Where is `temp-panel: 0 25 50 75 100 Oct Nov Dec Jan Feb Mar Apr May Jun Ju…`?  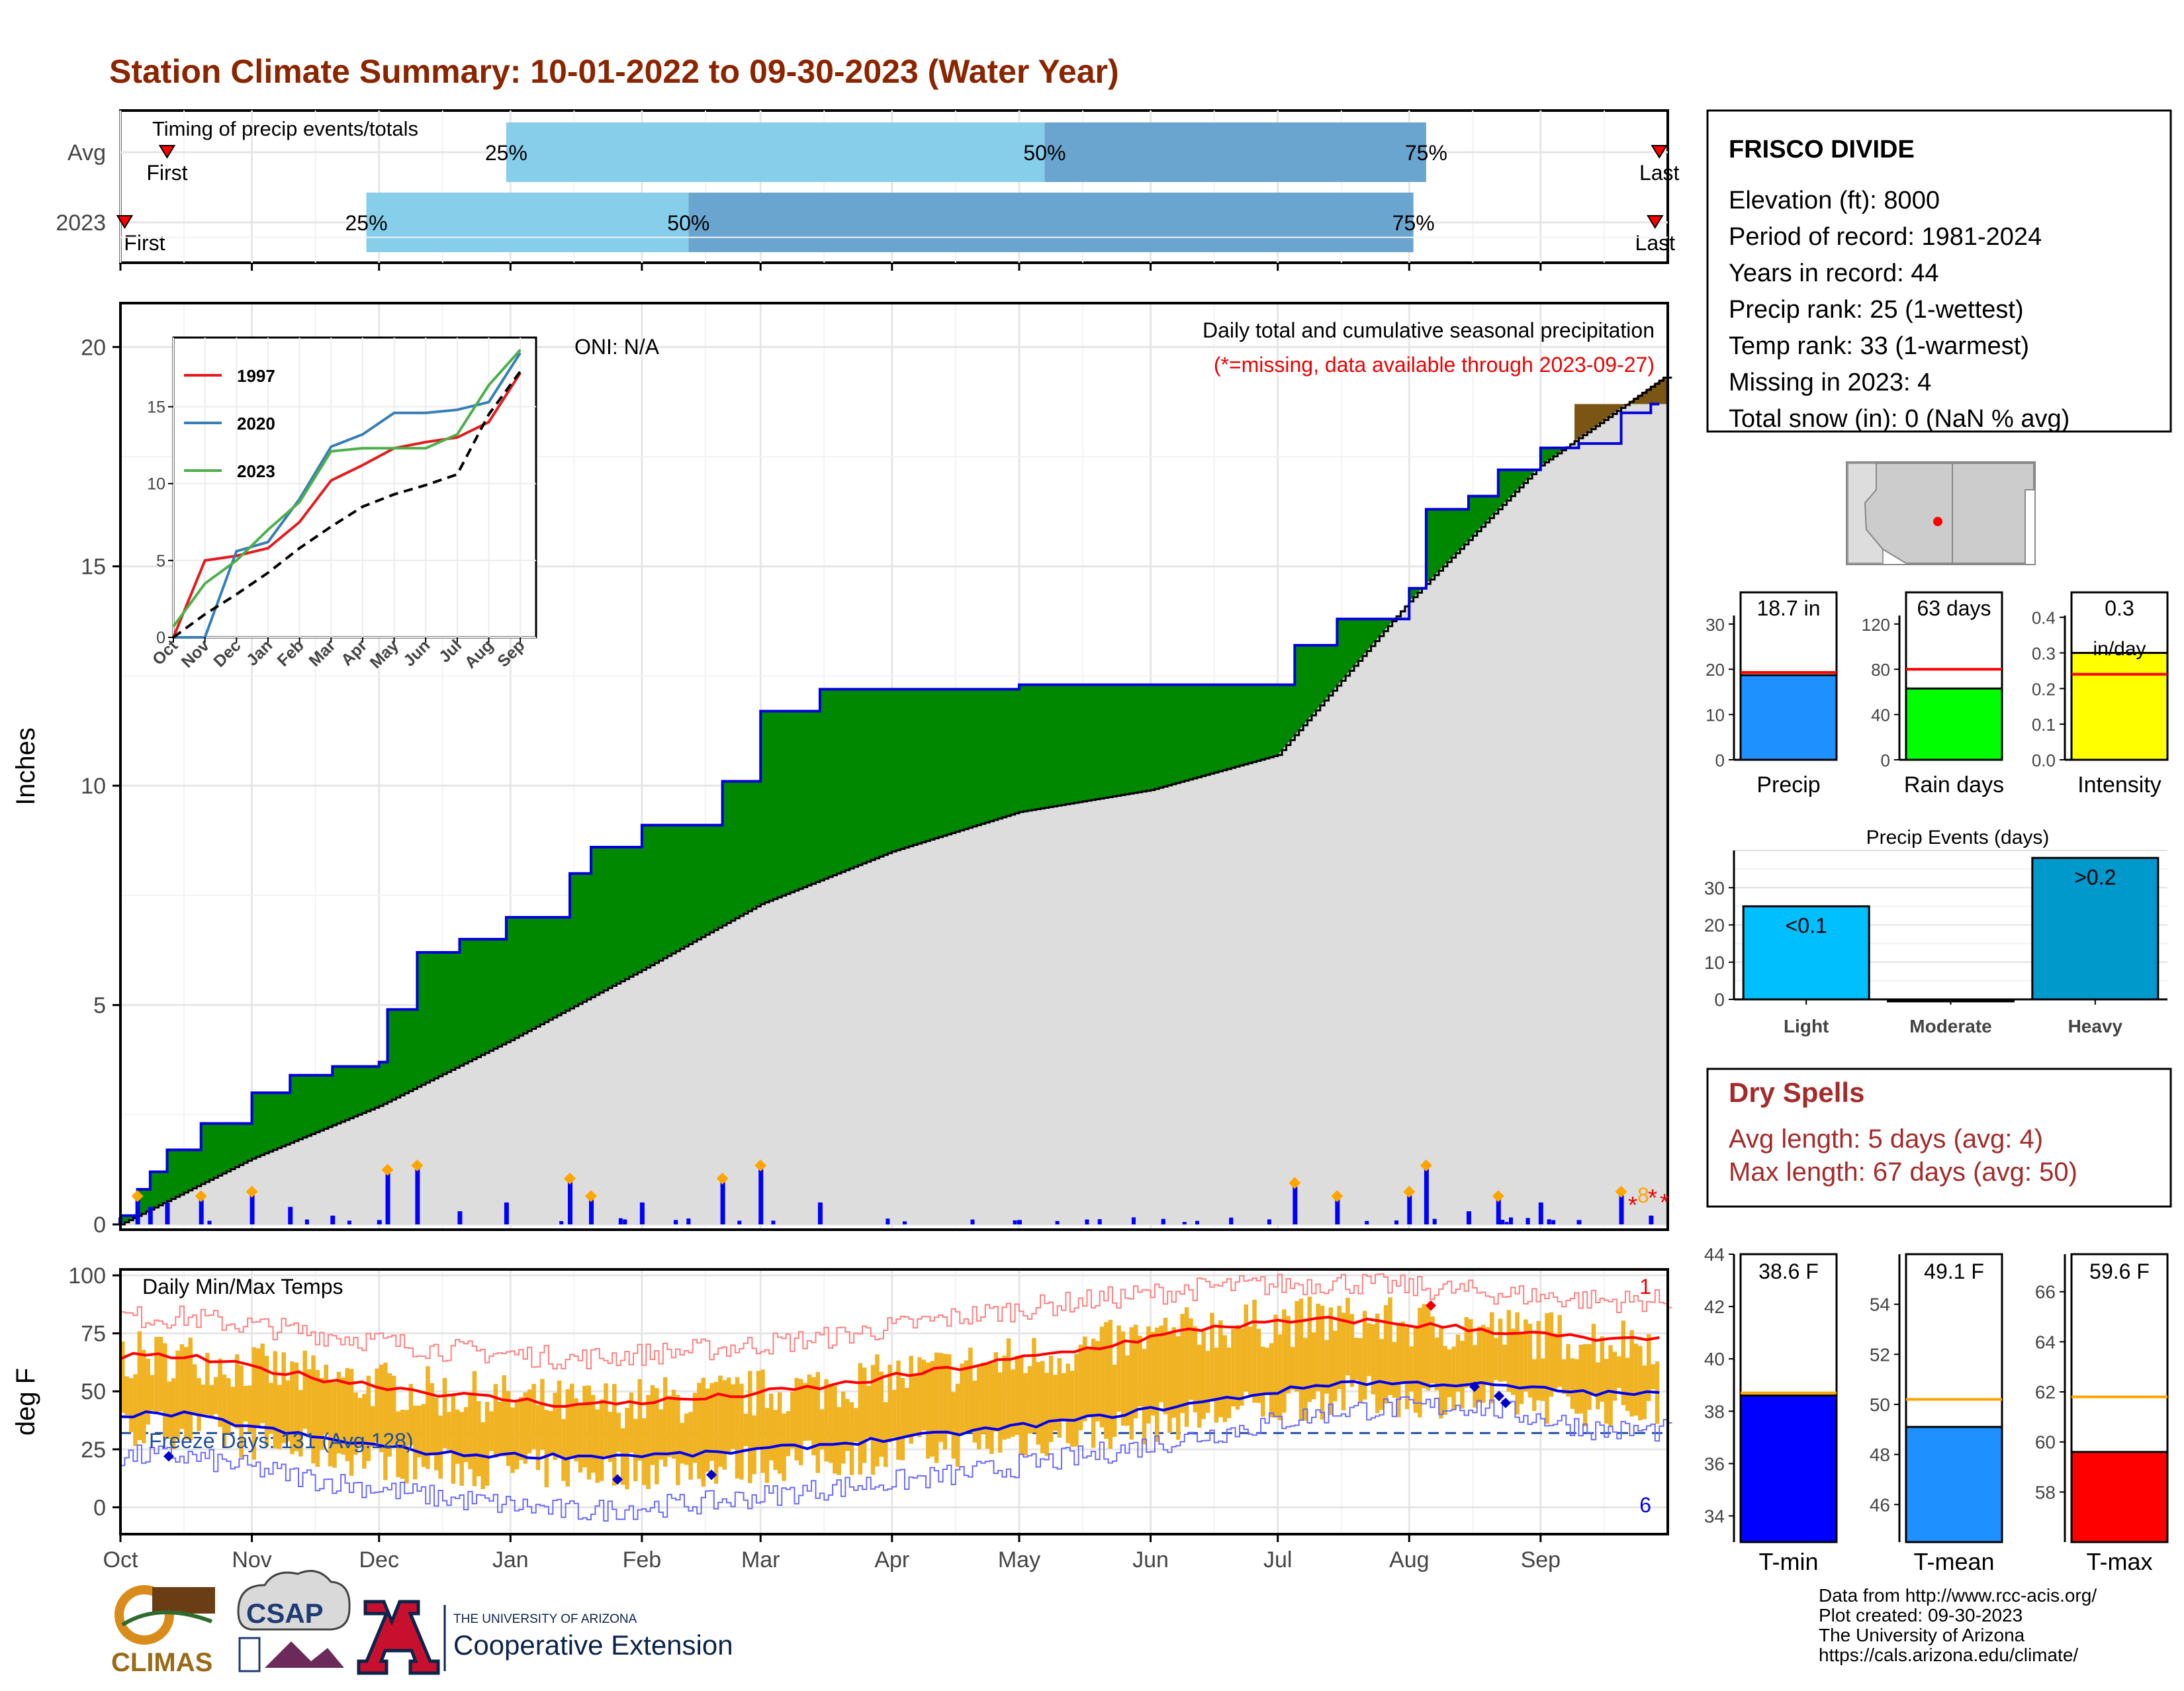
temp-panel: 0 25 50 75 100 Oct Nov Dec Jan Feb Mar Apr May Jun Ju… is located at coordinates (842, 1418).